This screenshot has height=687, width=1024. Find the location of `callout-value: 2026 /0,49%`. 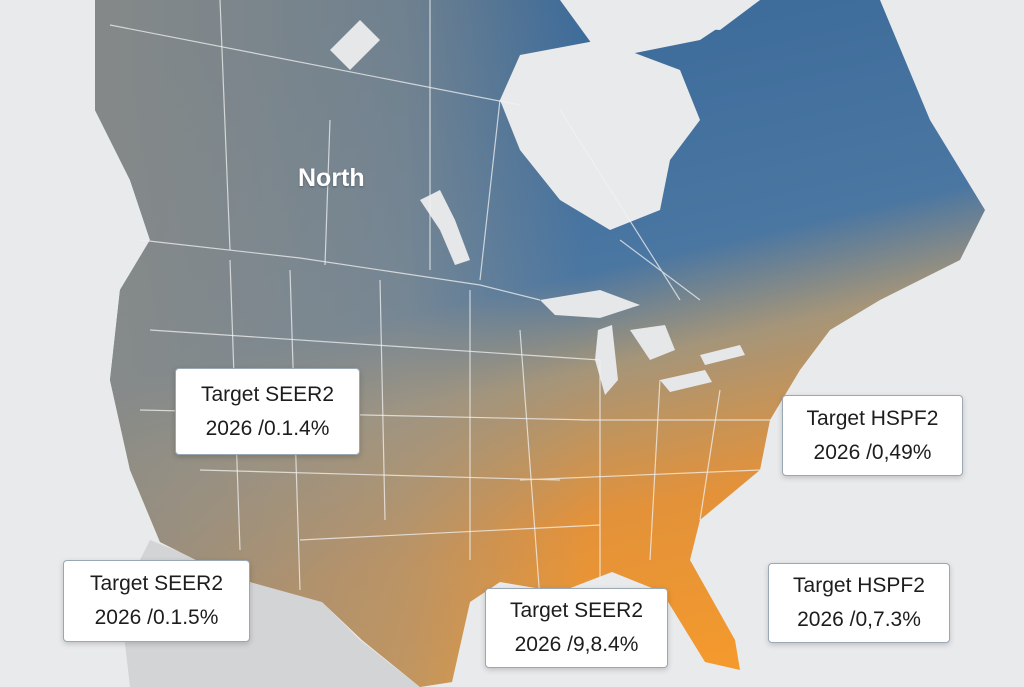

callout-value: 2026 /0,49% is located at coordinates (872, 452).